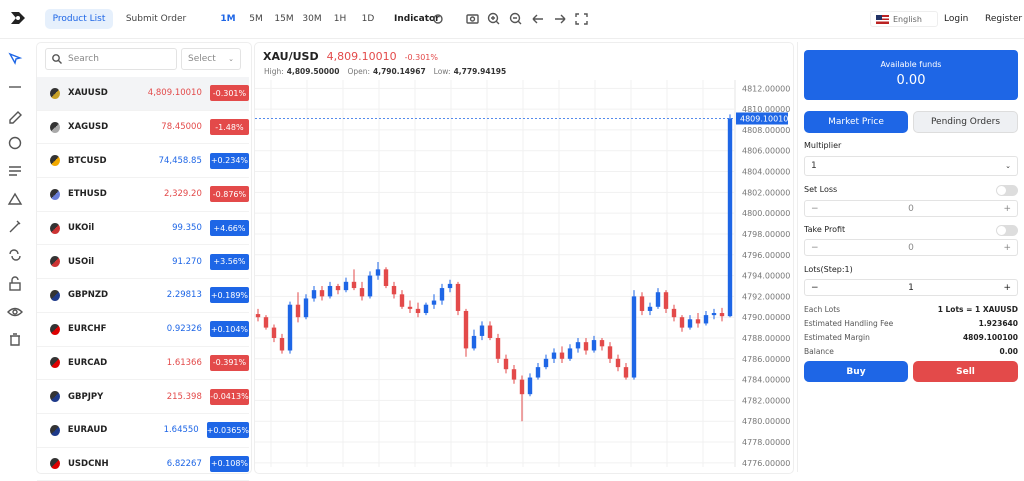 This screenshot has width=1024, height=481. Describe the element at coordinates (156, 19) in the screenshot. I see `tab-submit-order: Submit Order` at that location.